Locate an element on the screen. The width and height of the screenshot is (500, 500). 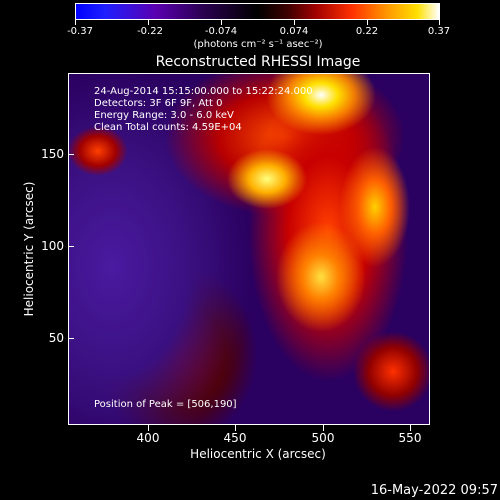
y-tick-label: 100 is located at coordinates (52, 246).